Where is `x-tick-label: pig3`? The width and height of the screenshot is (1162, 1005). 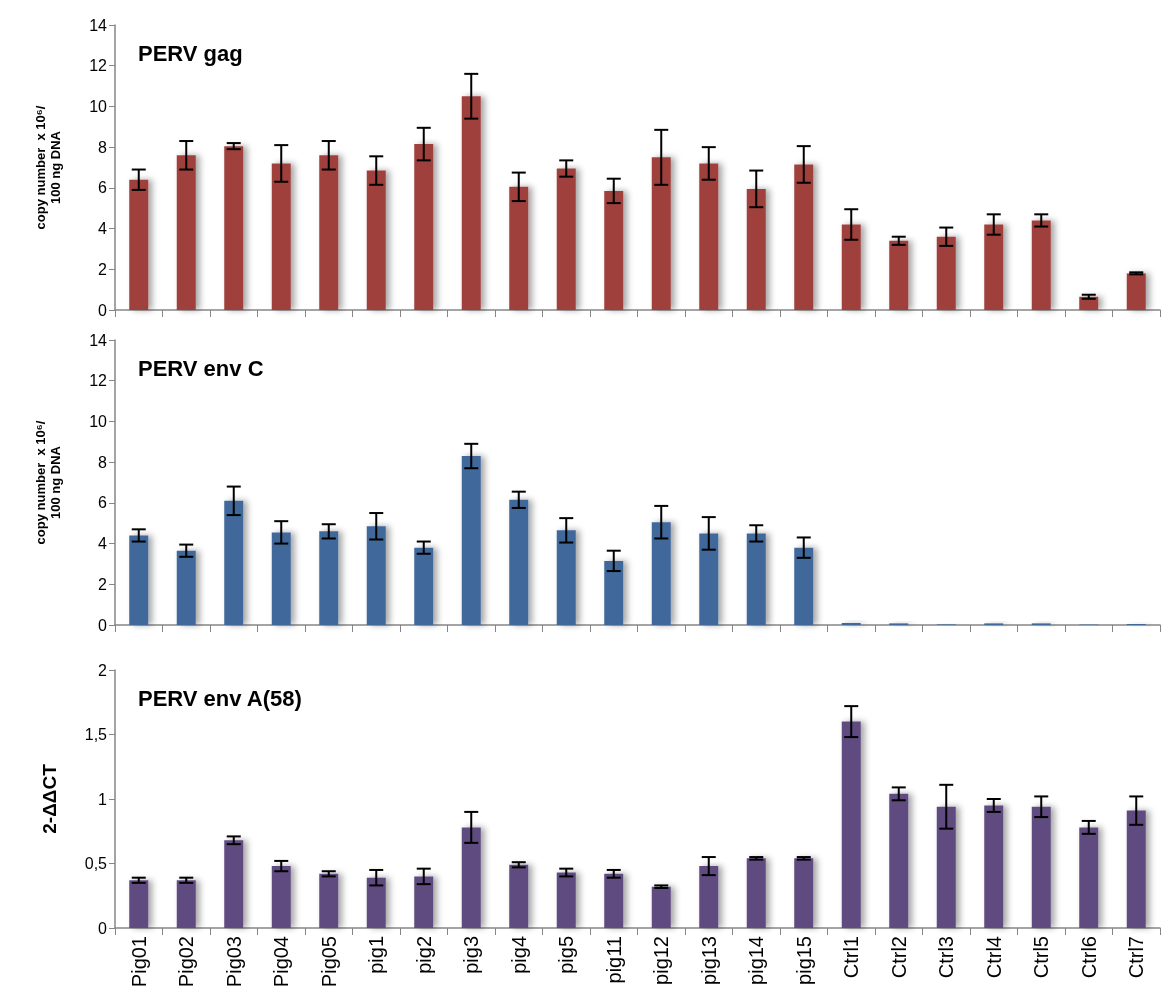 x-tick-label: pig3 is located at coordinates (471, 955).